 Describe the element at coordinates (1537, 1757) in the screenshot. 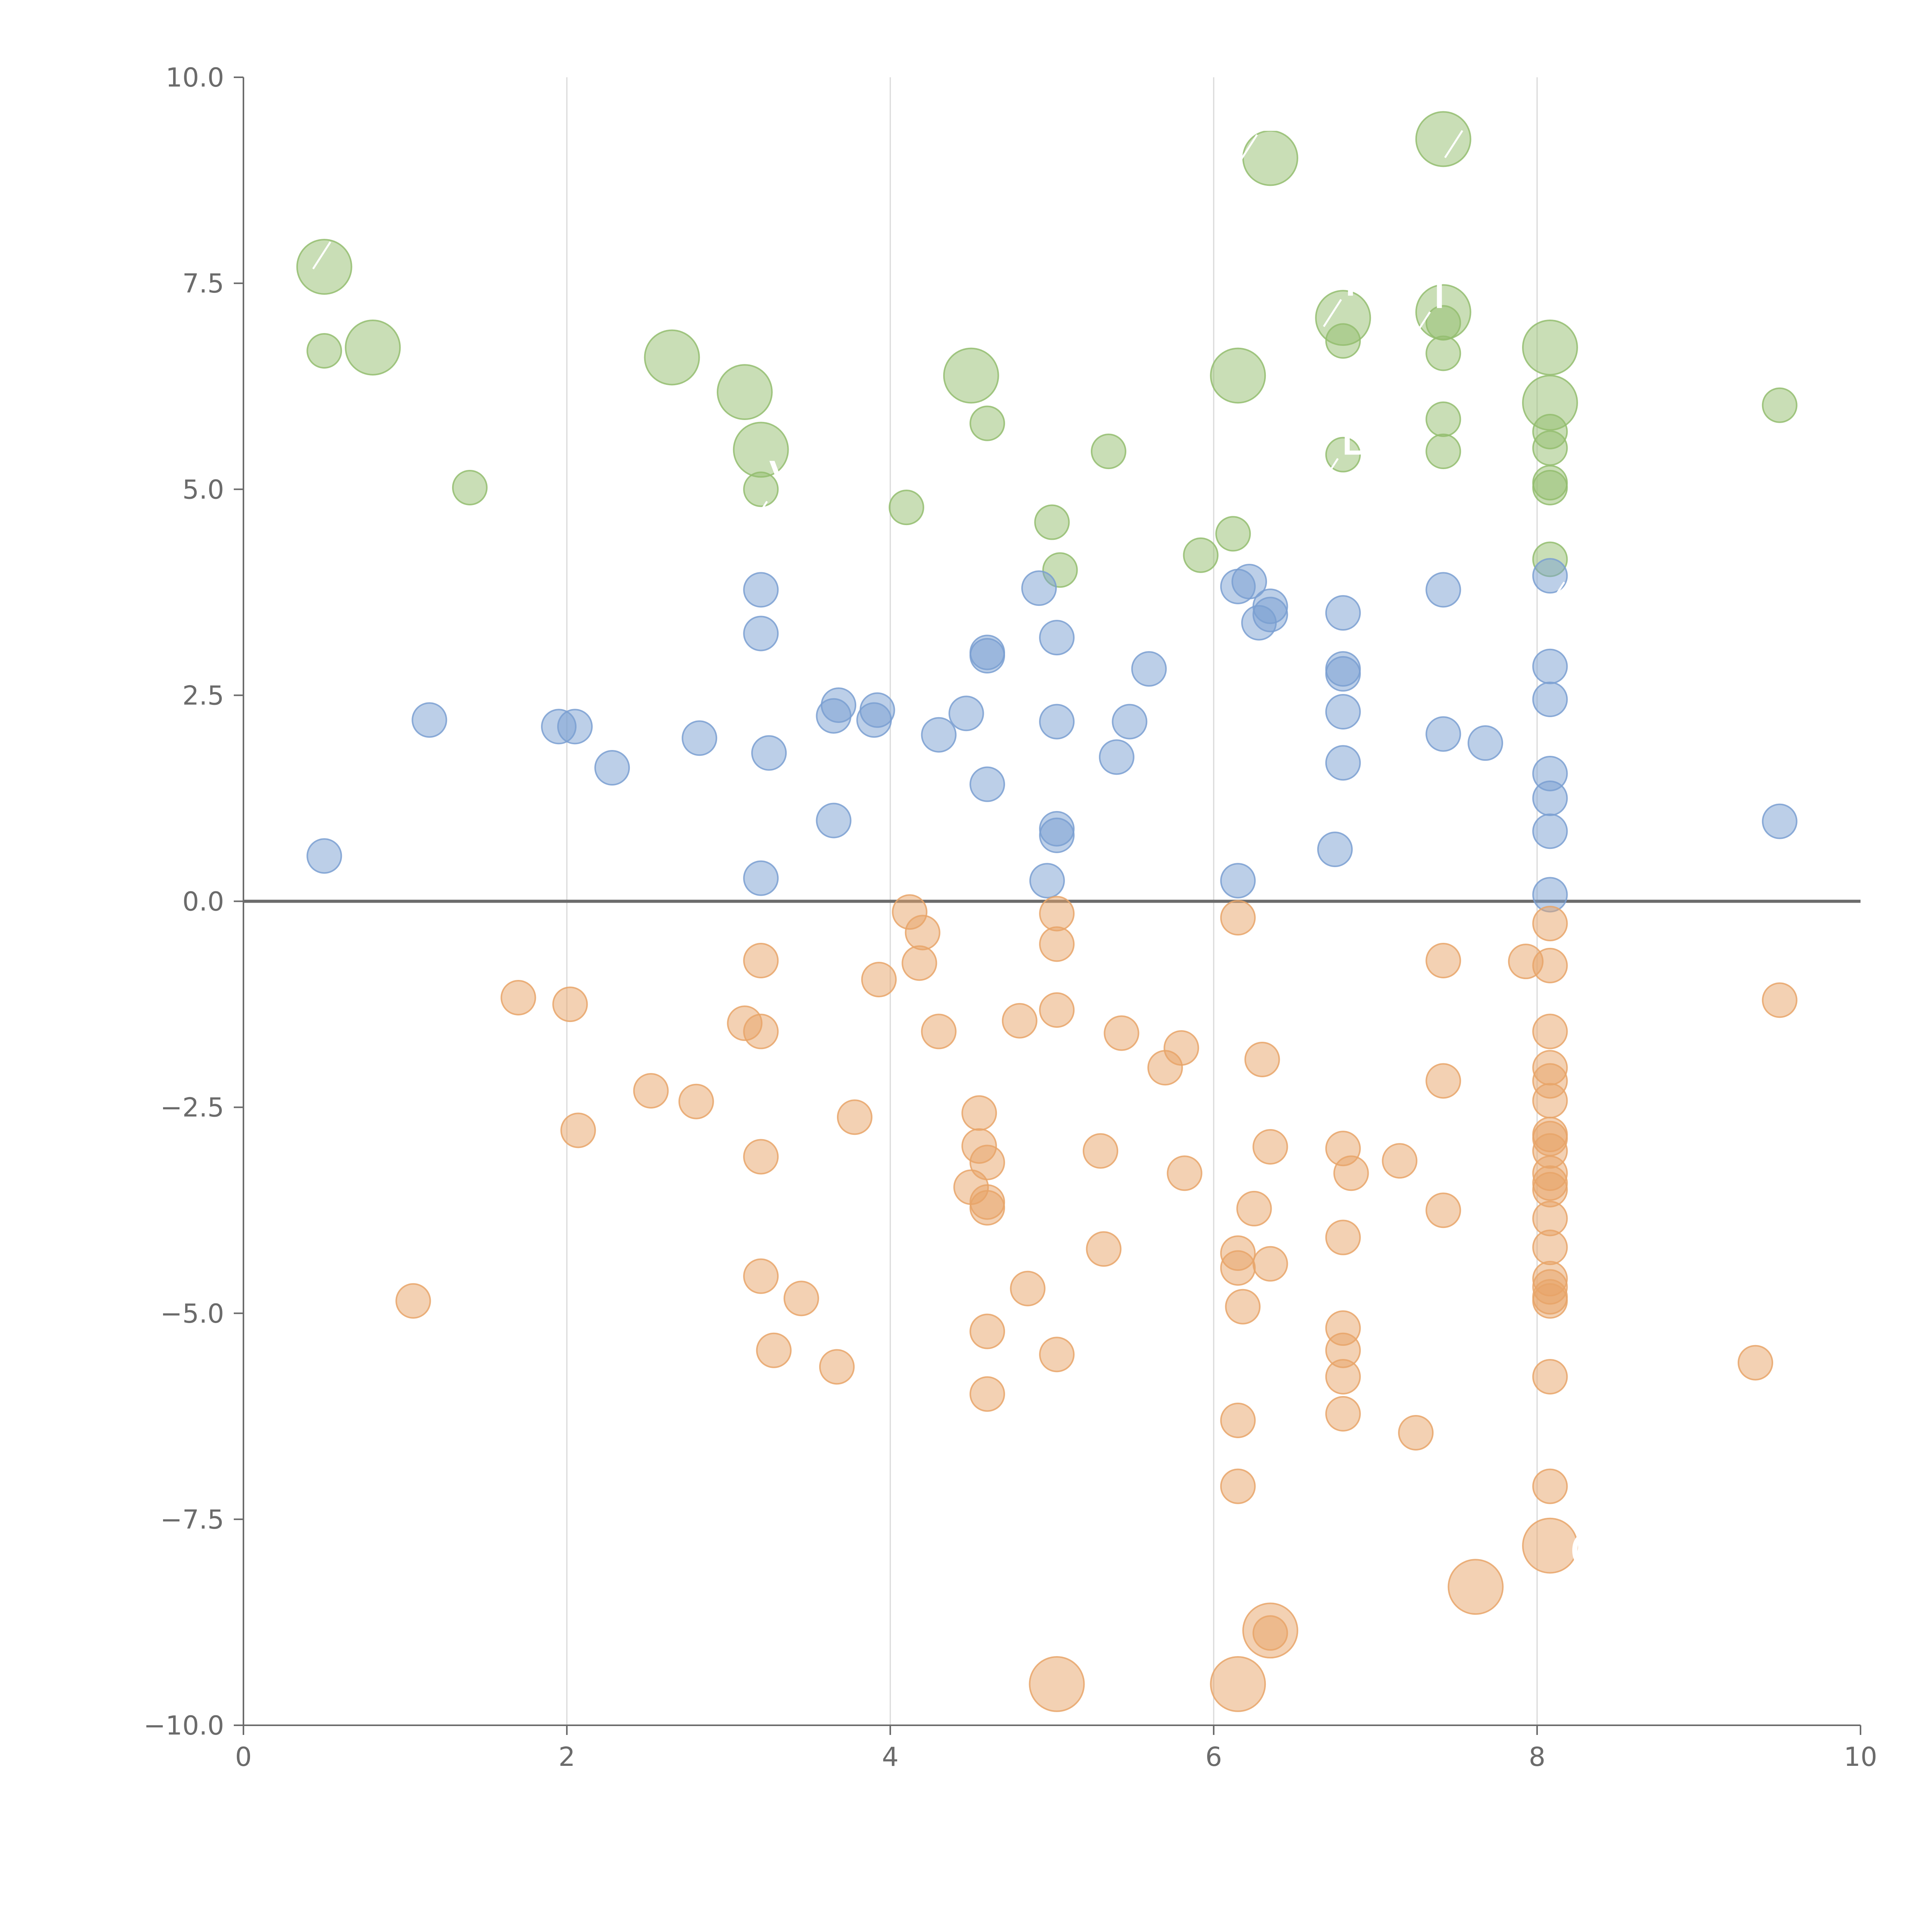

I see `x-tick-label: 8` at that location.